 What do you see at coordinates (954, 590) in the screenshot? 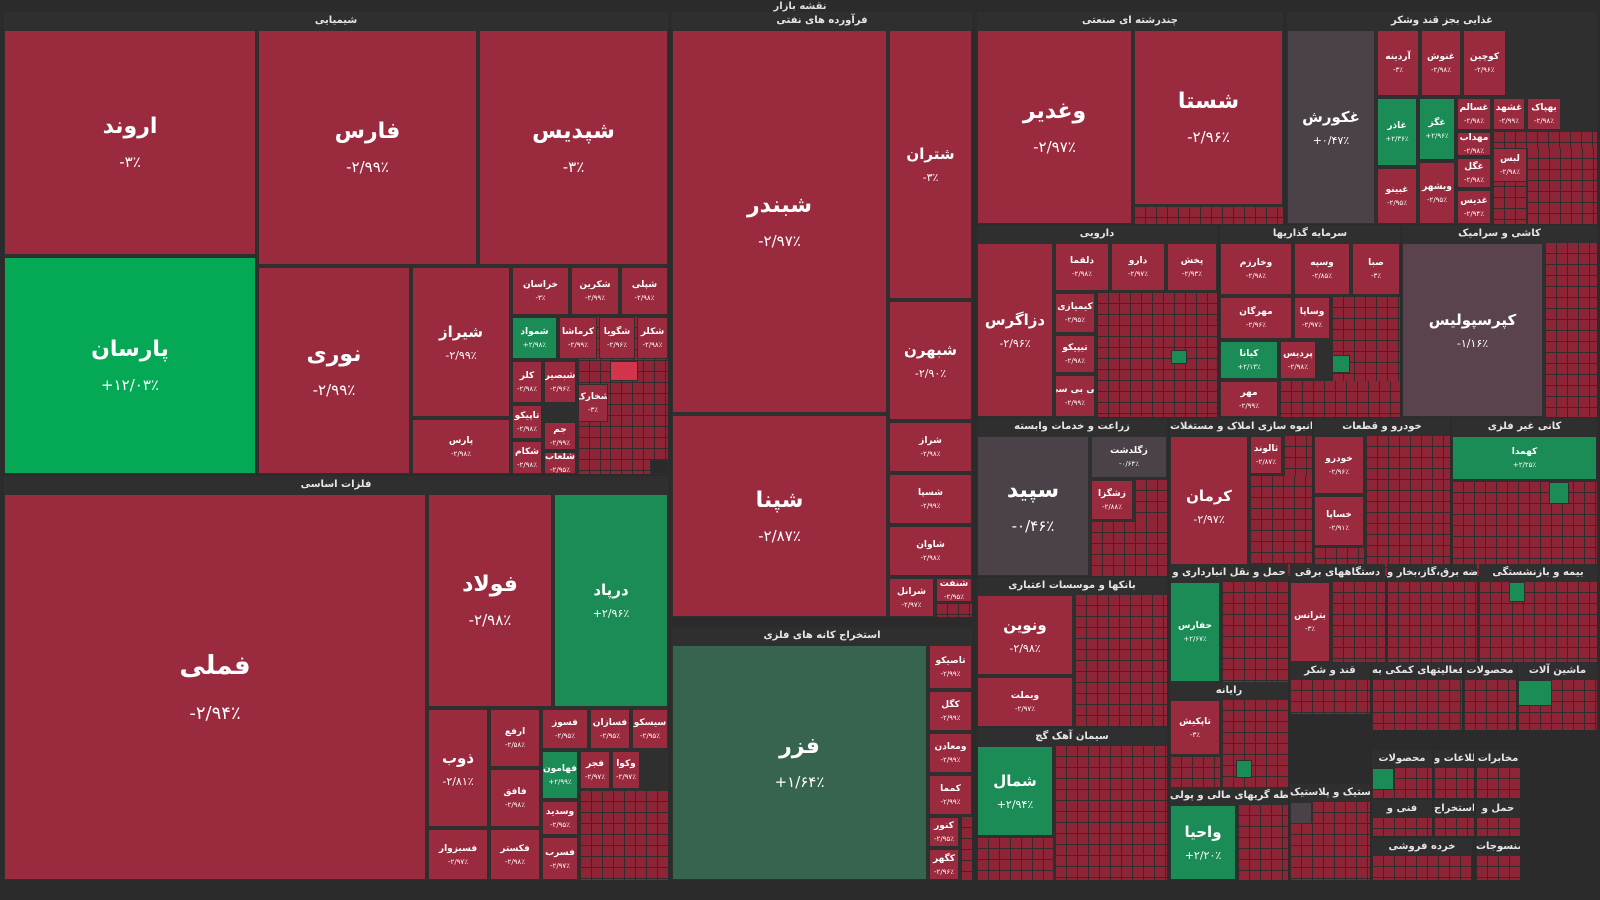
I see `stock-tile-shenaft: شنفت -۲/۹۵٪` at bounding box center [954, 590].